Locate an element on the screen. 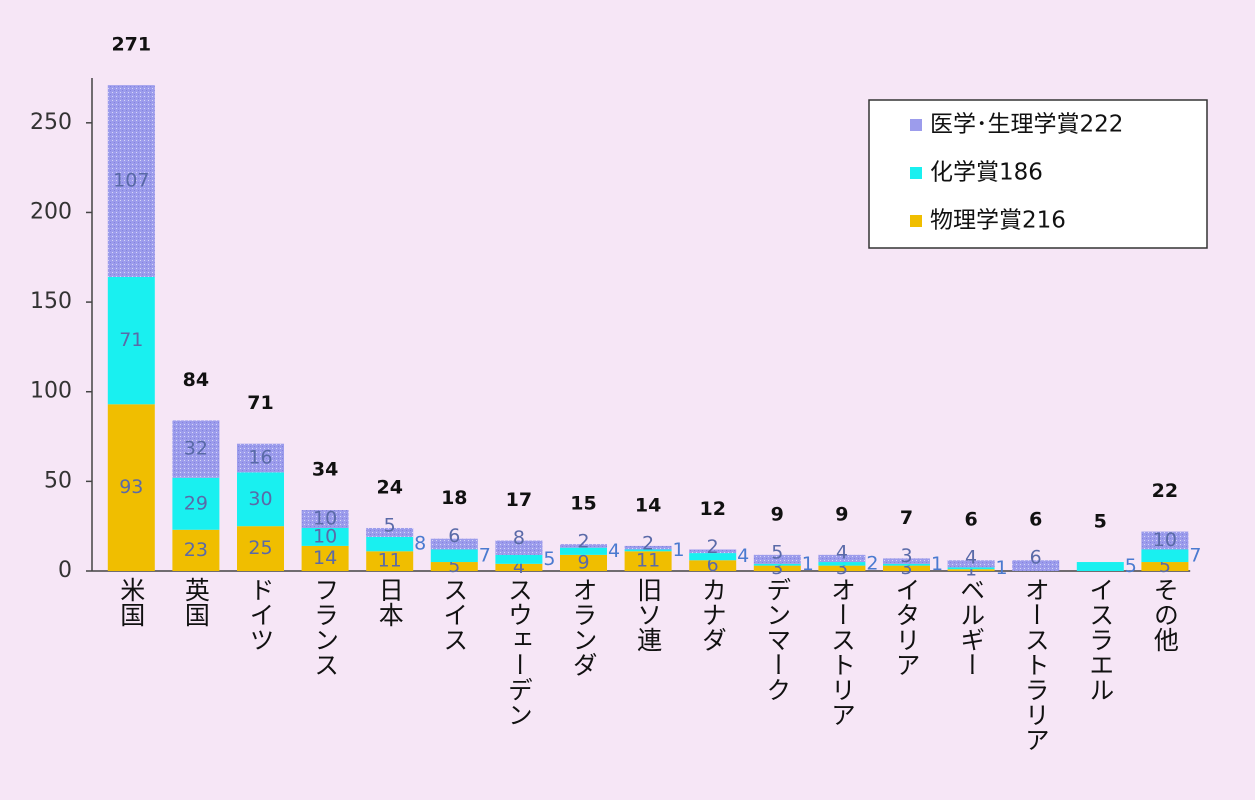  y-tick-label: 50 is located at coordinates (58, 480).